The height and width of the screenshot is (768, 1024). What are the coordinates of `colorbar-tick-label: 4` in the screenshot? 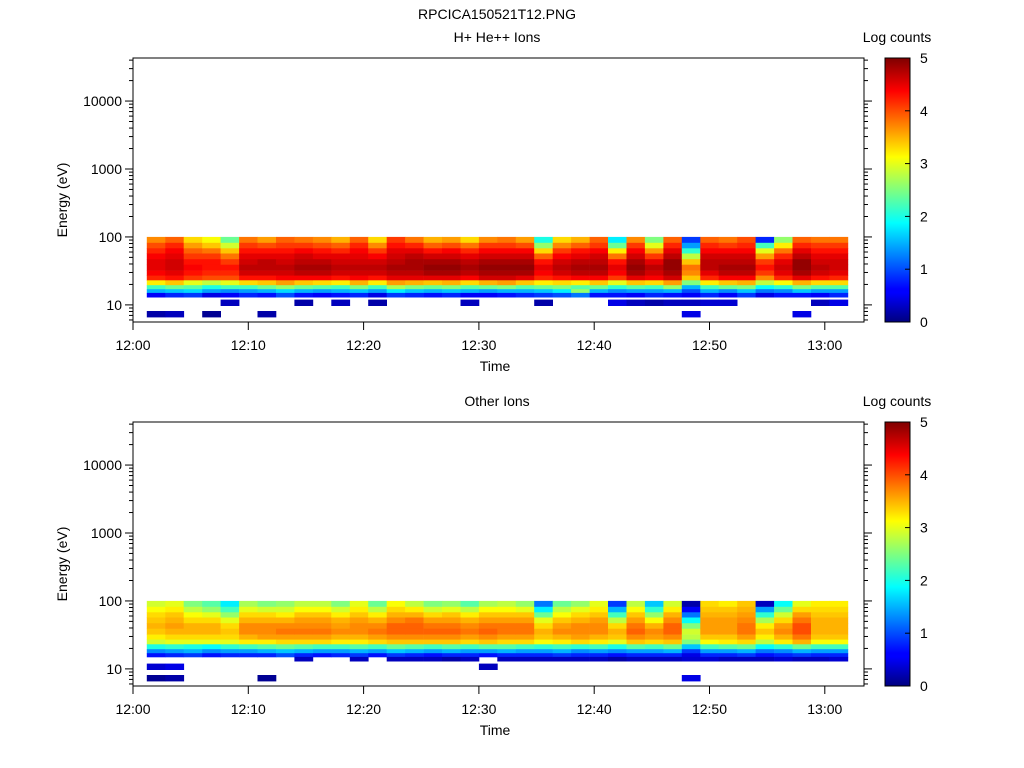 It's located at (924, 475).